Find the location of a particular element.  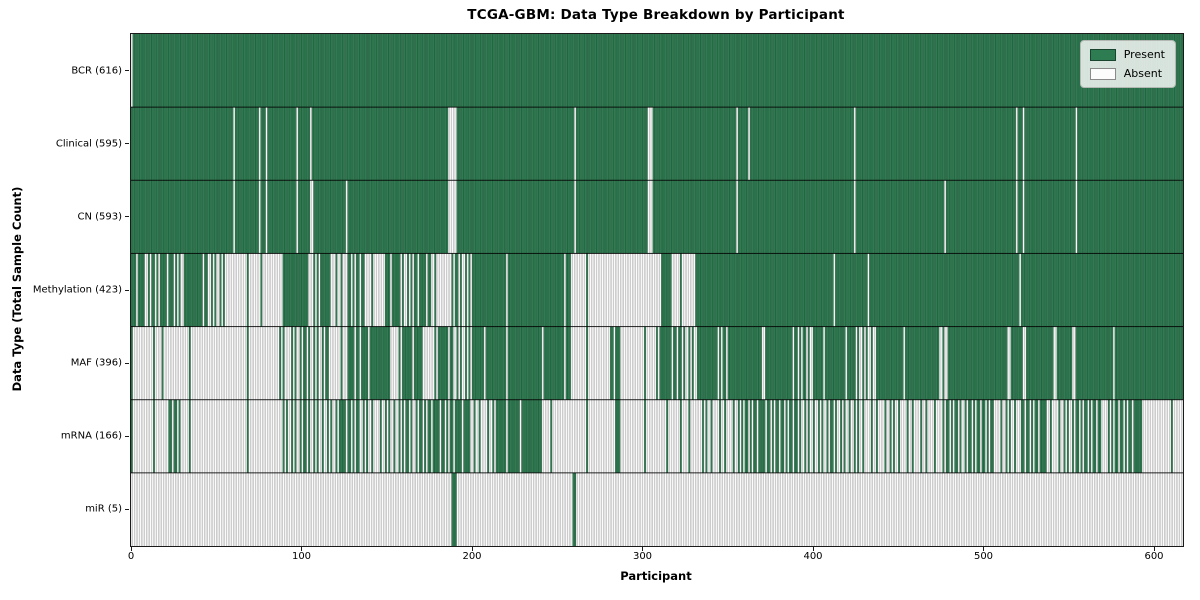

y-tick-label-MAF: MAF (396) is located at coordinates (96, 363).